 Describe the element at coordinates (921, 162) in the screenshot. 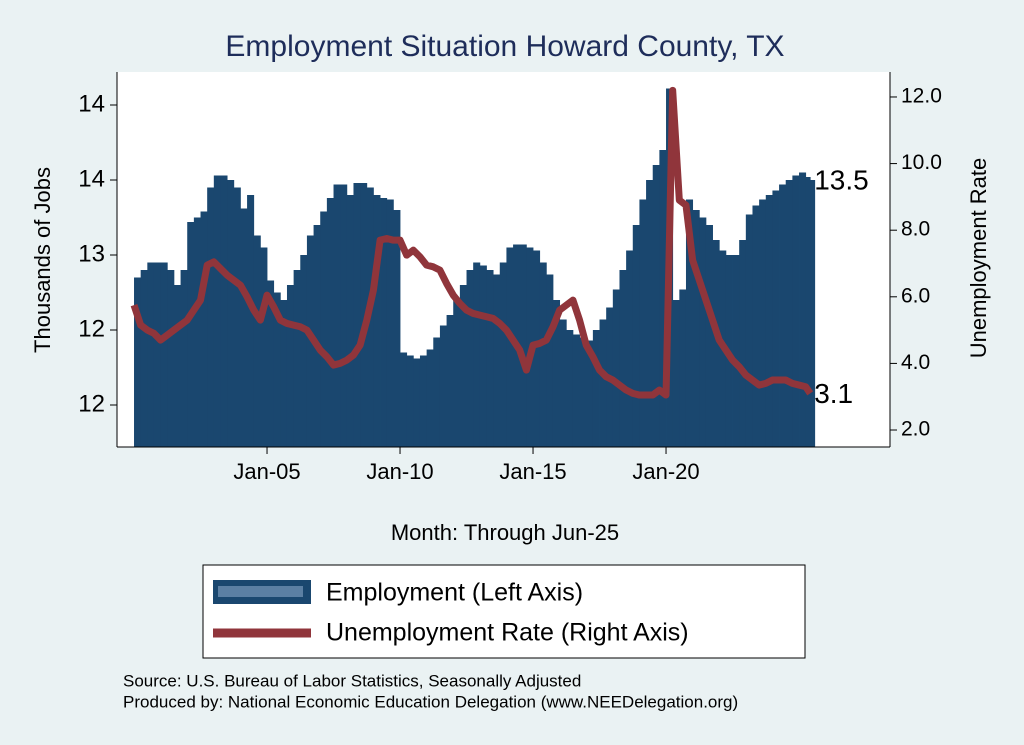

I see `y2-tick-label: 10.0` at that location.